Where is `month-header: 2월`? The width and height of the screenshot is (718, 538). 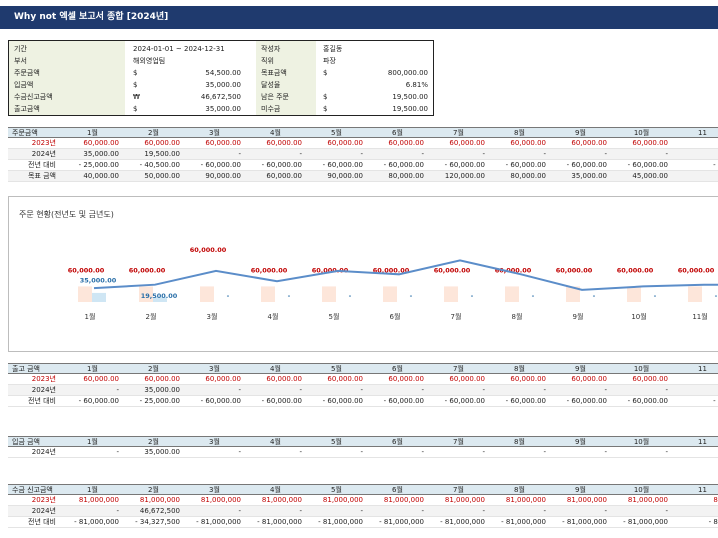 month-header: 2월 is located at coordinates (153, 133).